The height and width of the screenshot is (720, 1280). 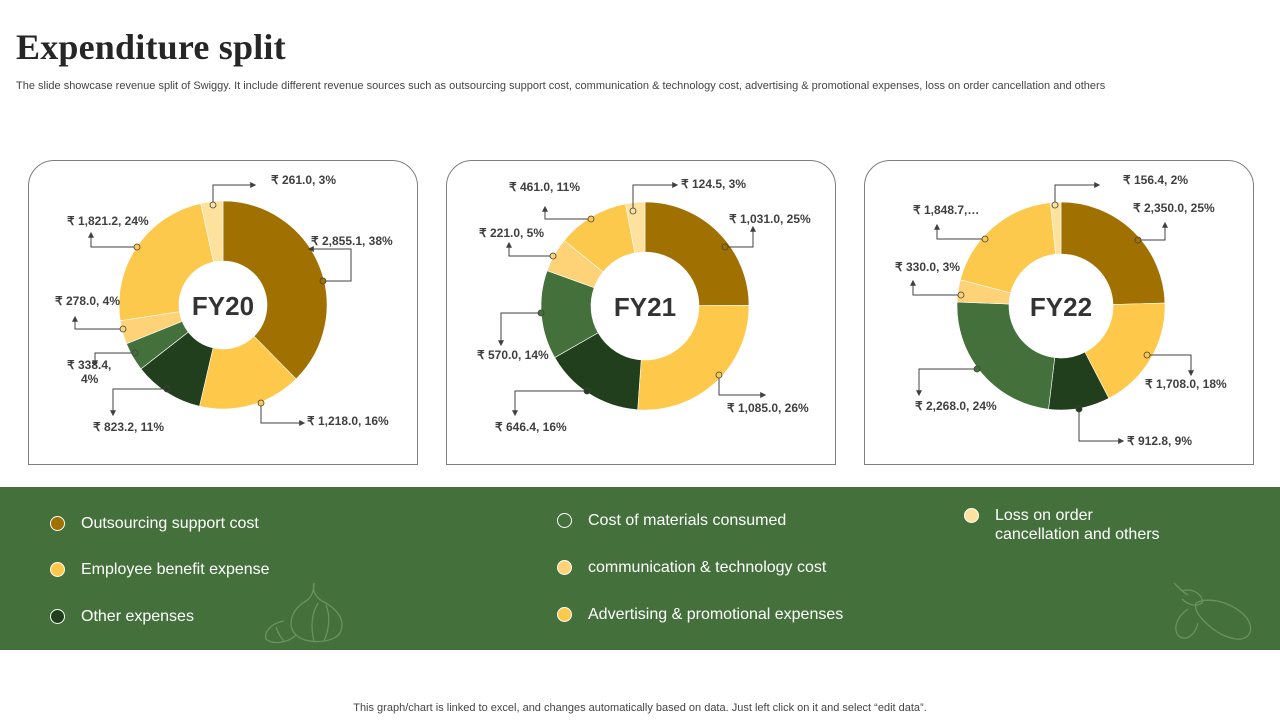 What do you see at coordinates (1174, 208) in the screenshot?
I see `data-label-outsourcing: ₹ 2,350.0, 25%` at bounding box center [1174, 208].